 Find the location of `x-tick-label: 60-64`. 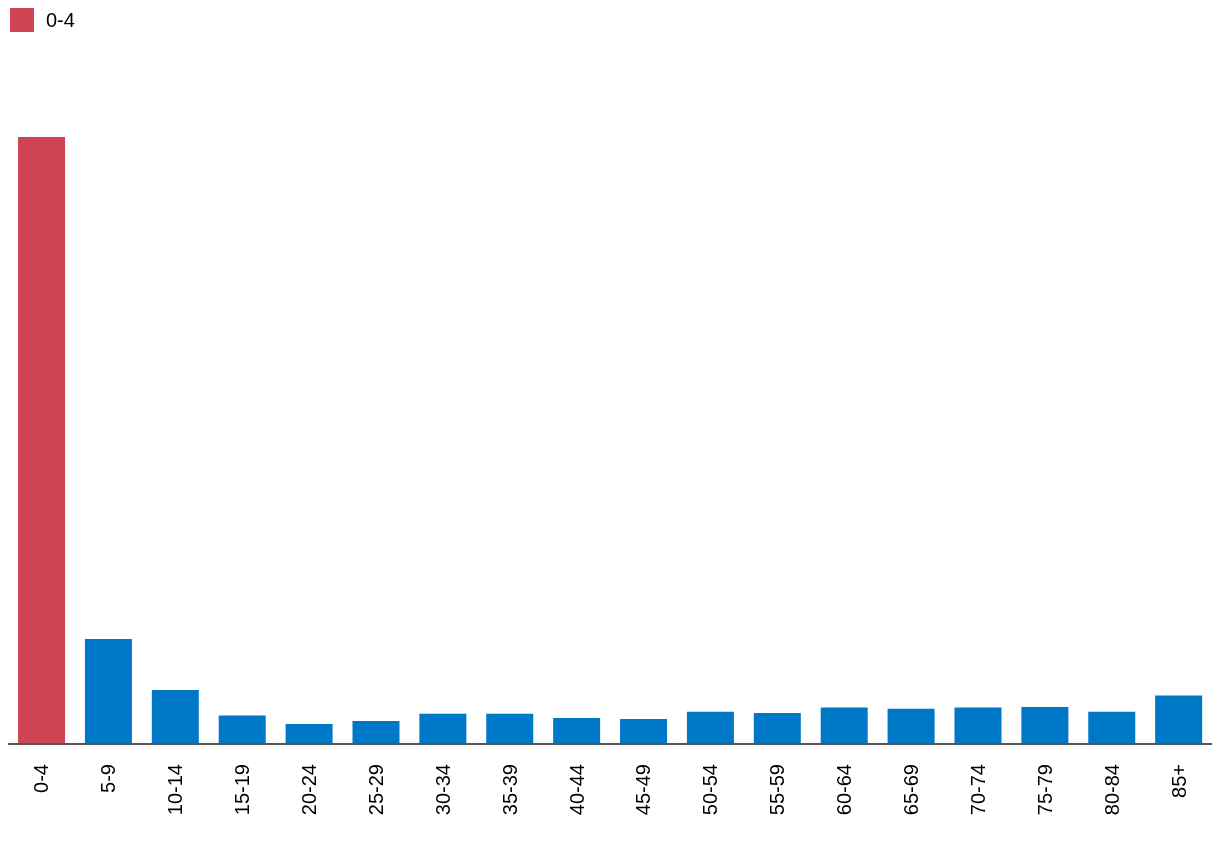

x-tick-label: 60-64 is located at coordinates (844, 790).